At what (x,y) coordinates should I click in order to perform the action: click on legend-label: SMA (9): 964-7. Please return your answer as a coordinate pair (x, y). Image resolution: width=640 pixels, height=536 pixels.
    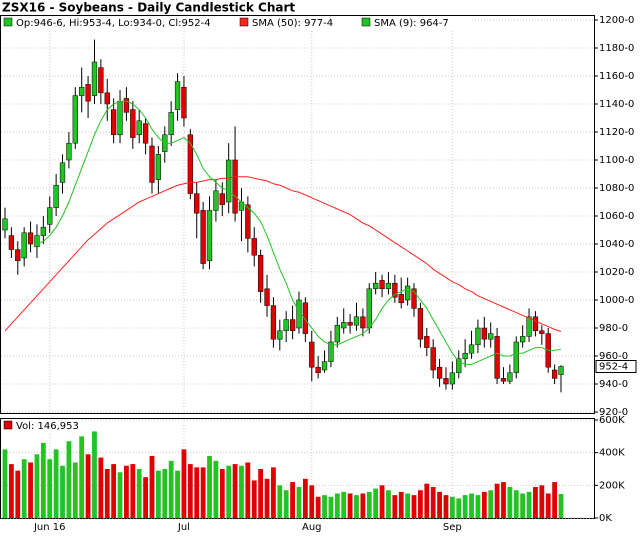
    Looking at the image, I should click on (411, 23).